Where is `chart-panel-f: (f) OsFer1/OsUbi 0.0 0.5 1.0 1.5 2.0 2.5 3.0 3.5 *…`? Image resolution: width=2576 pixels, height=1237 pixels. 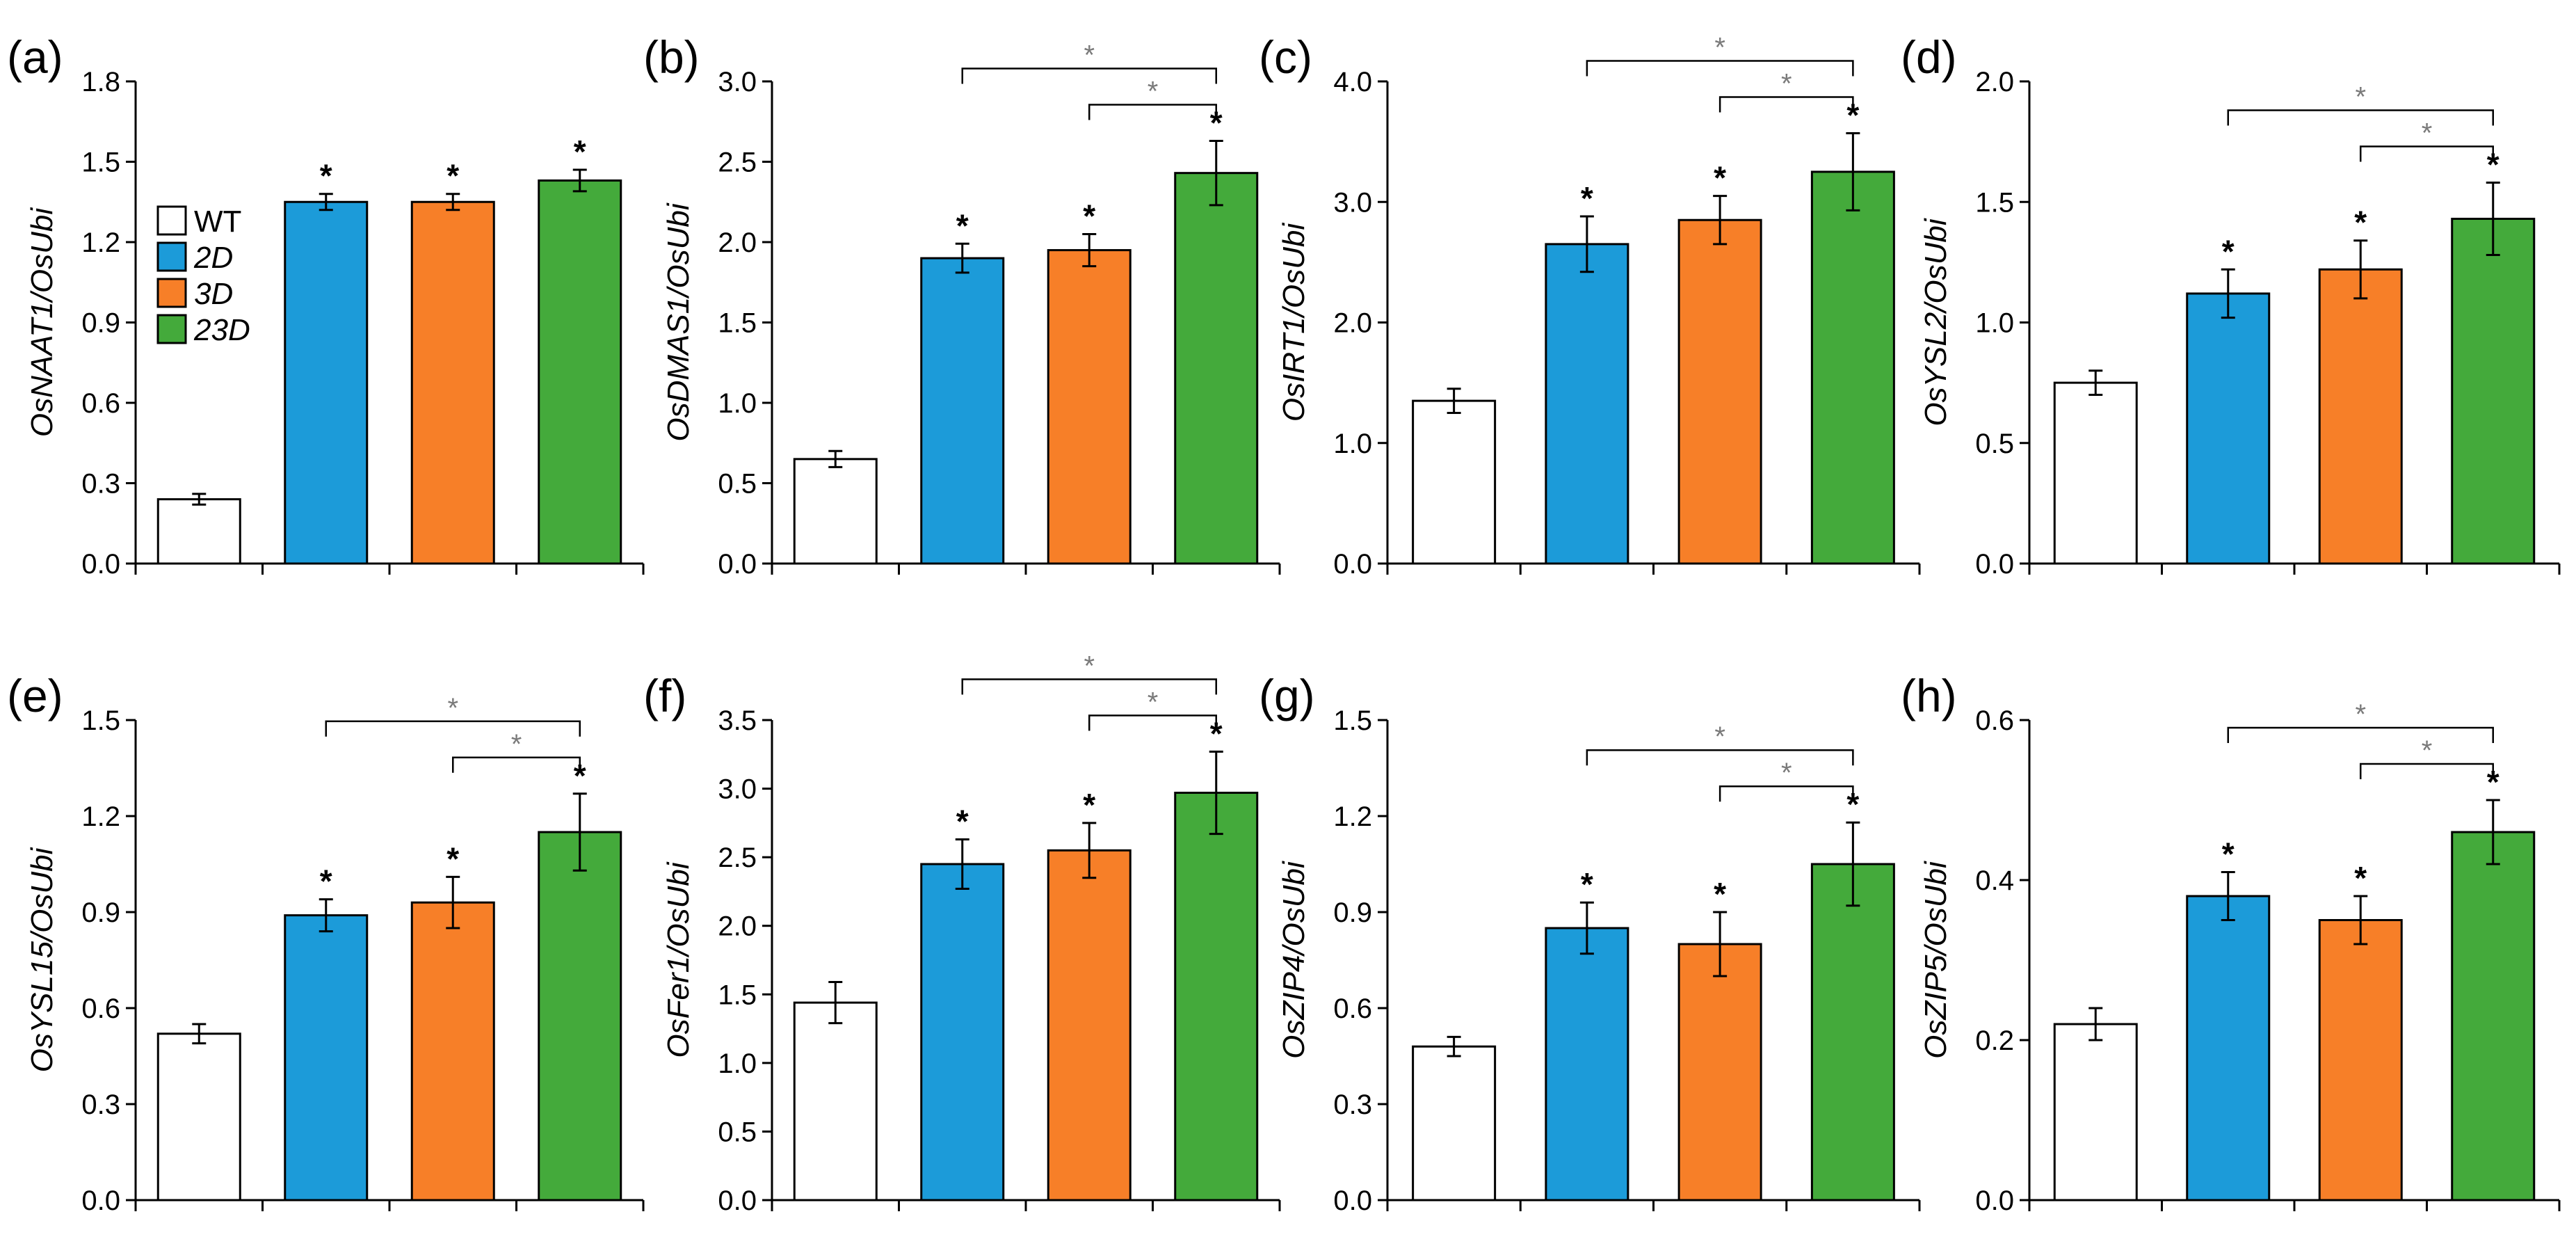
chart-panel-f: (f) OsFer1/OsUbi 0.0 0.5 1.0 1.5 2.0 2.5 3.0 3.5 *… is located at coordinates (962, 933).